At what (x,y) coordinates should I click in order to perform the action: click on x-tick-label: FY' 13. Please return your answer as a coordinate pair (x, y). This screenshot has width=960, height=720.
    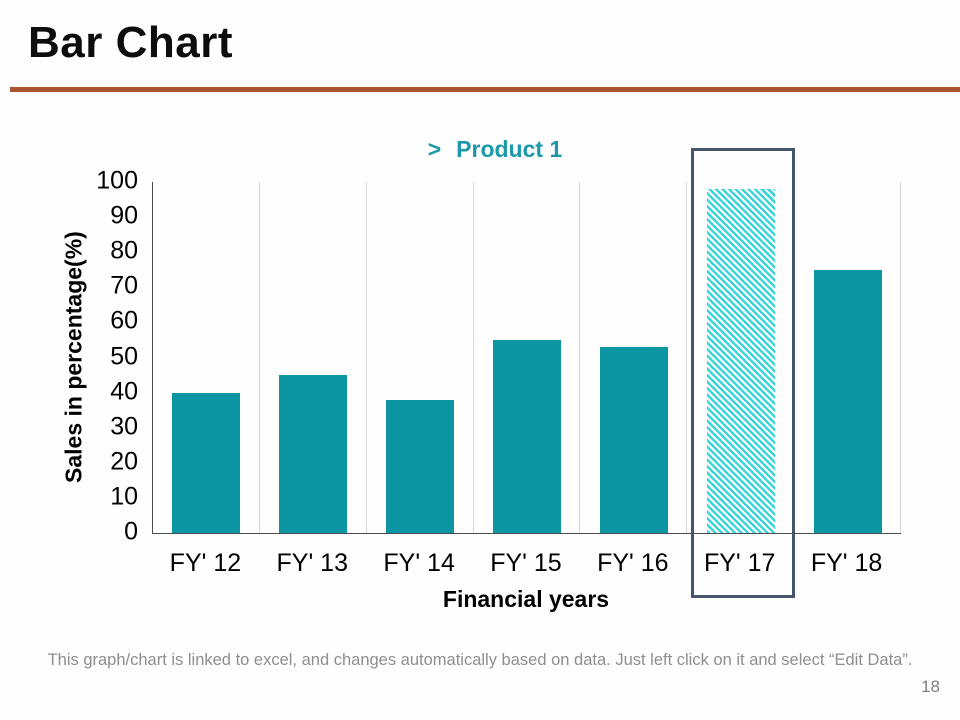
    Looking at the image, I should click on (312, 563).